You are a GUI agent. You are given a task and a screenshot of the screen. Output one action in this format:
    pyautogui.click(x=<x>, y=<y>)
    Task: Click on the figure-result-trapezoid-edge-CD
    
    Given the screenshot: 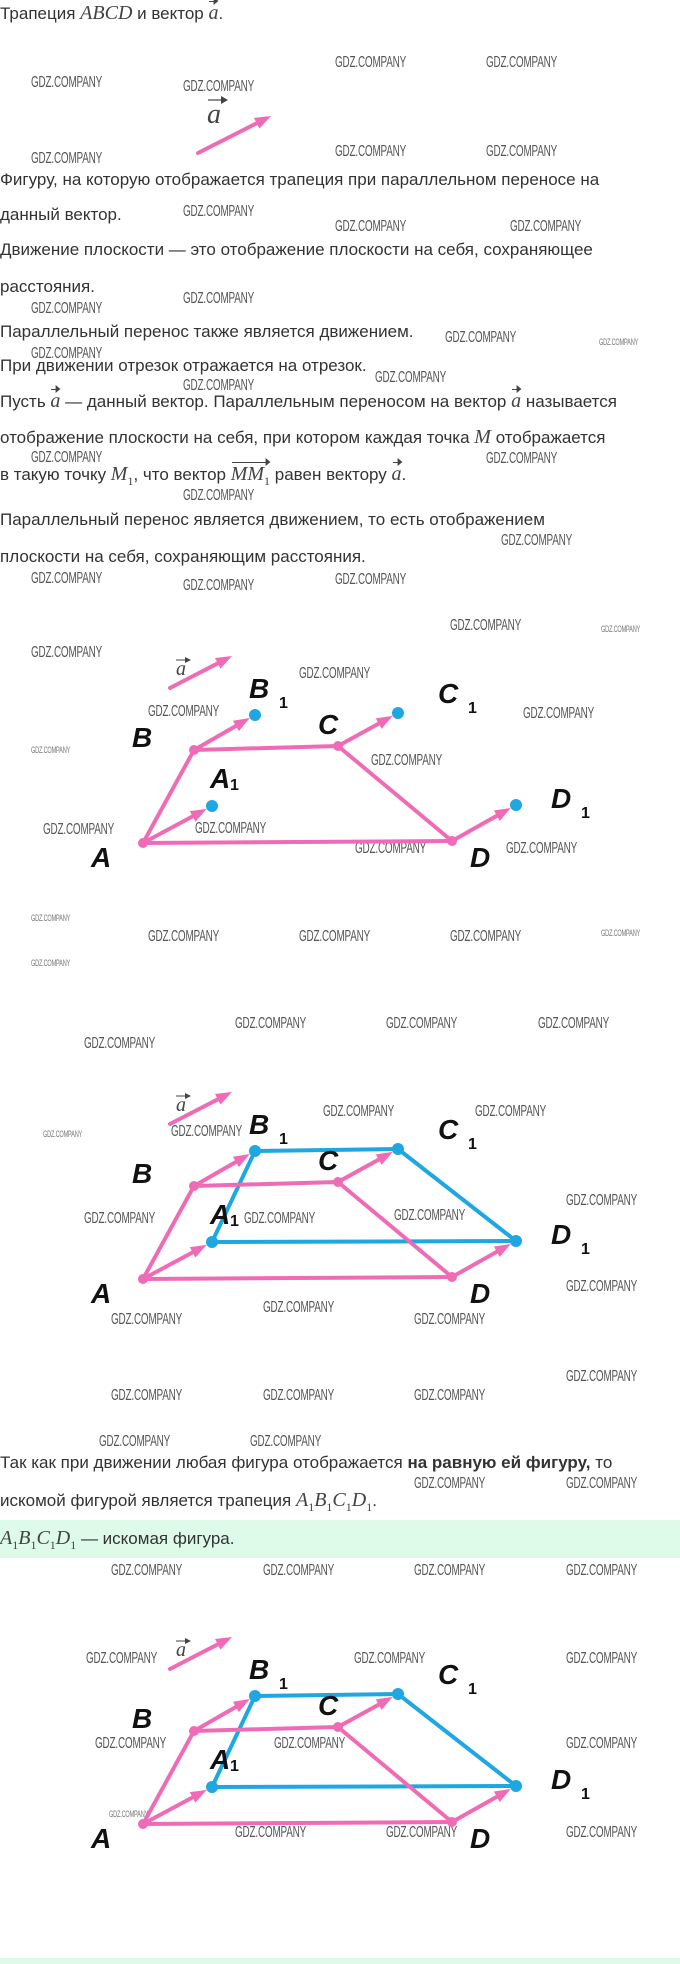 What is the action you would take?
    pyautogui.click(x=395, y=1229)
    